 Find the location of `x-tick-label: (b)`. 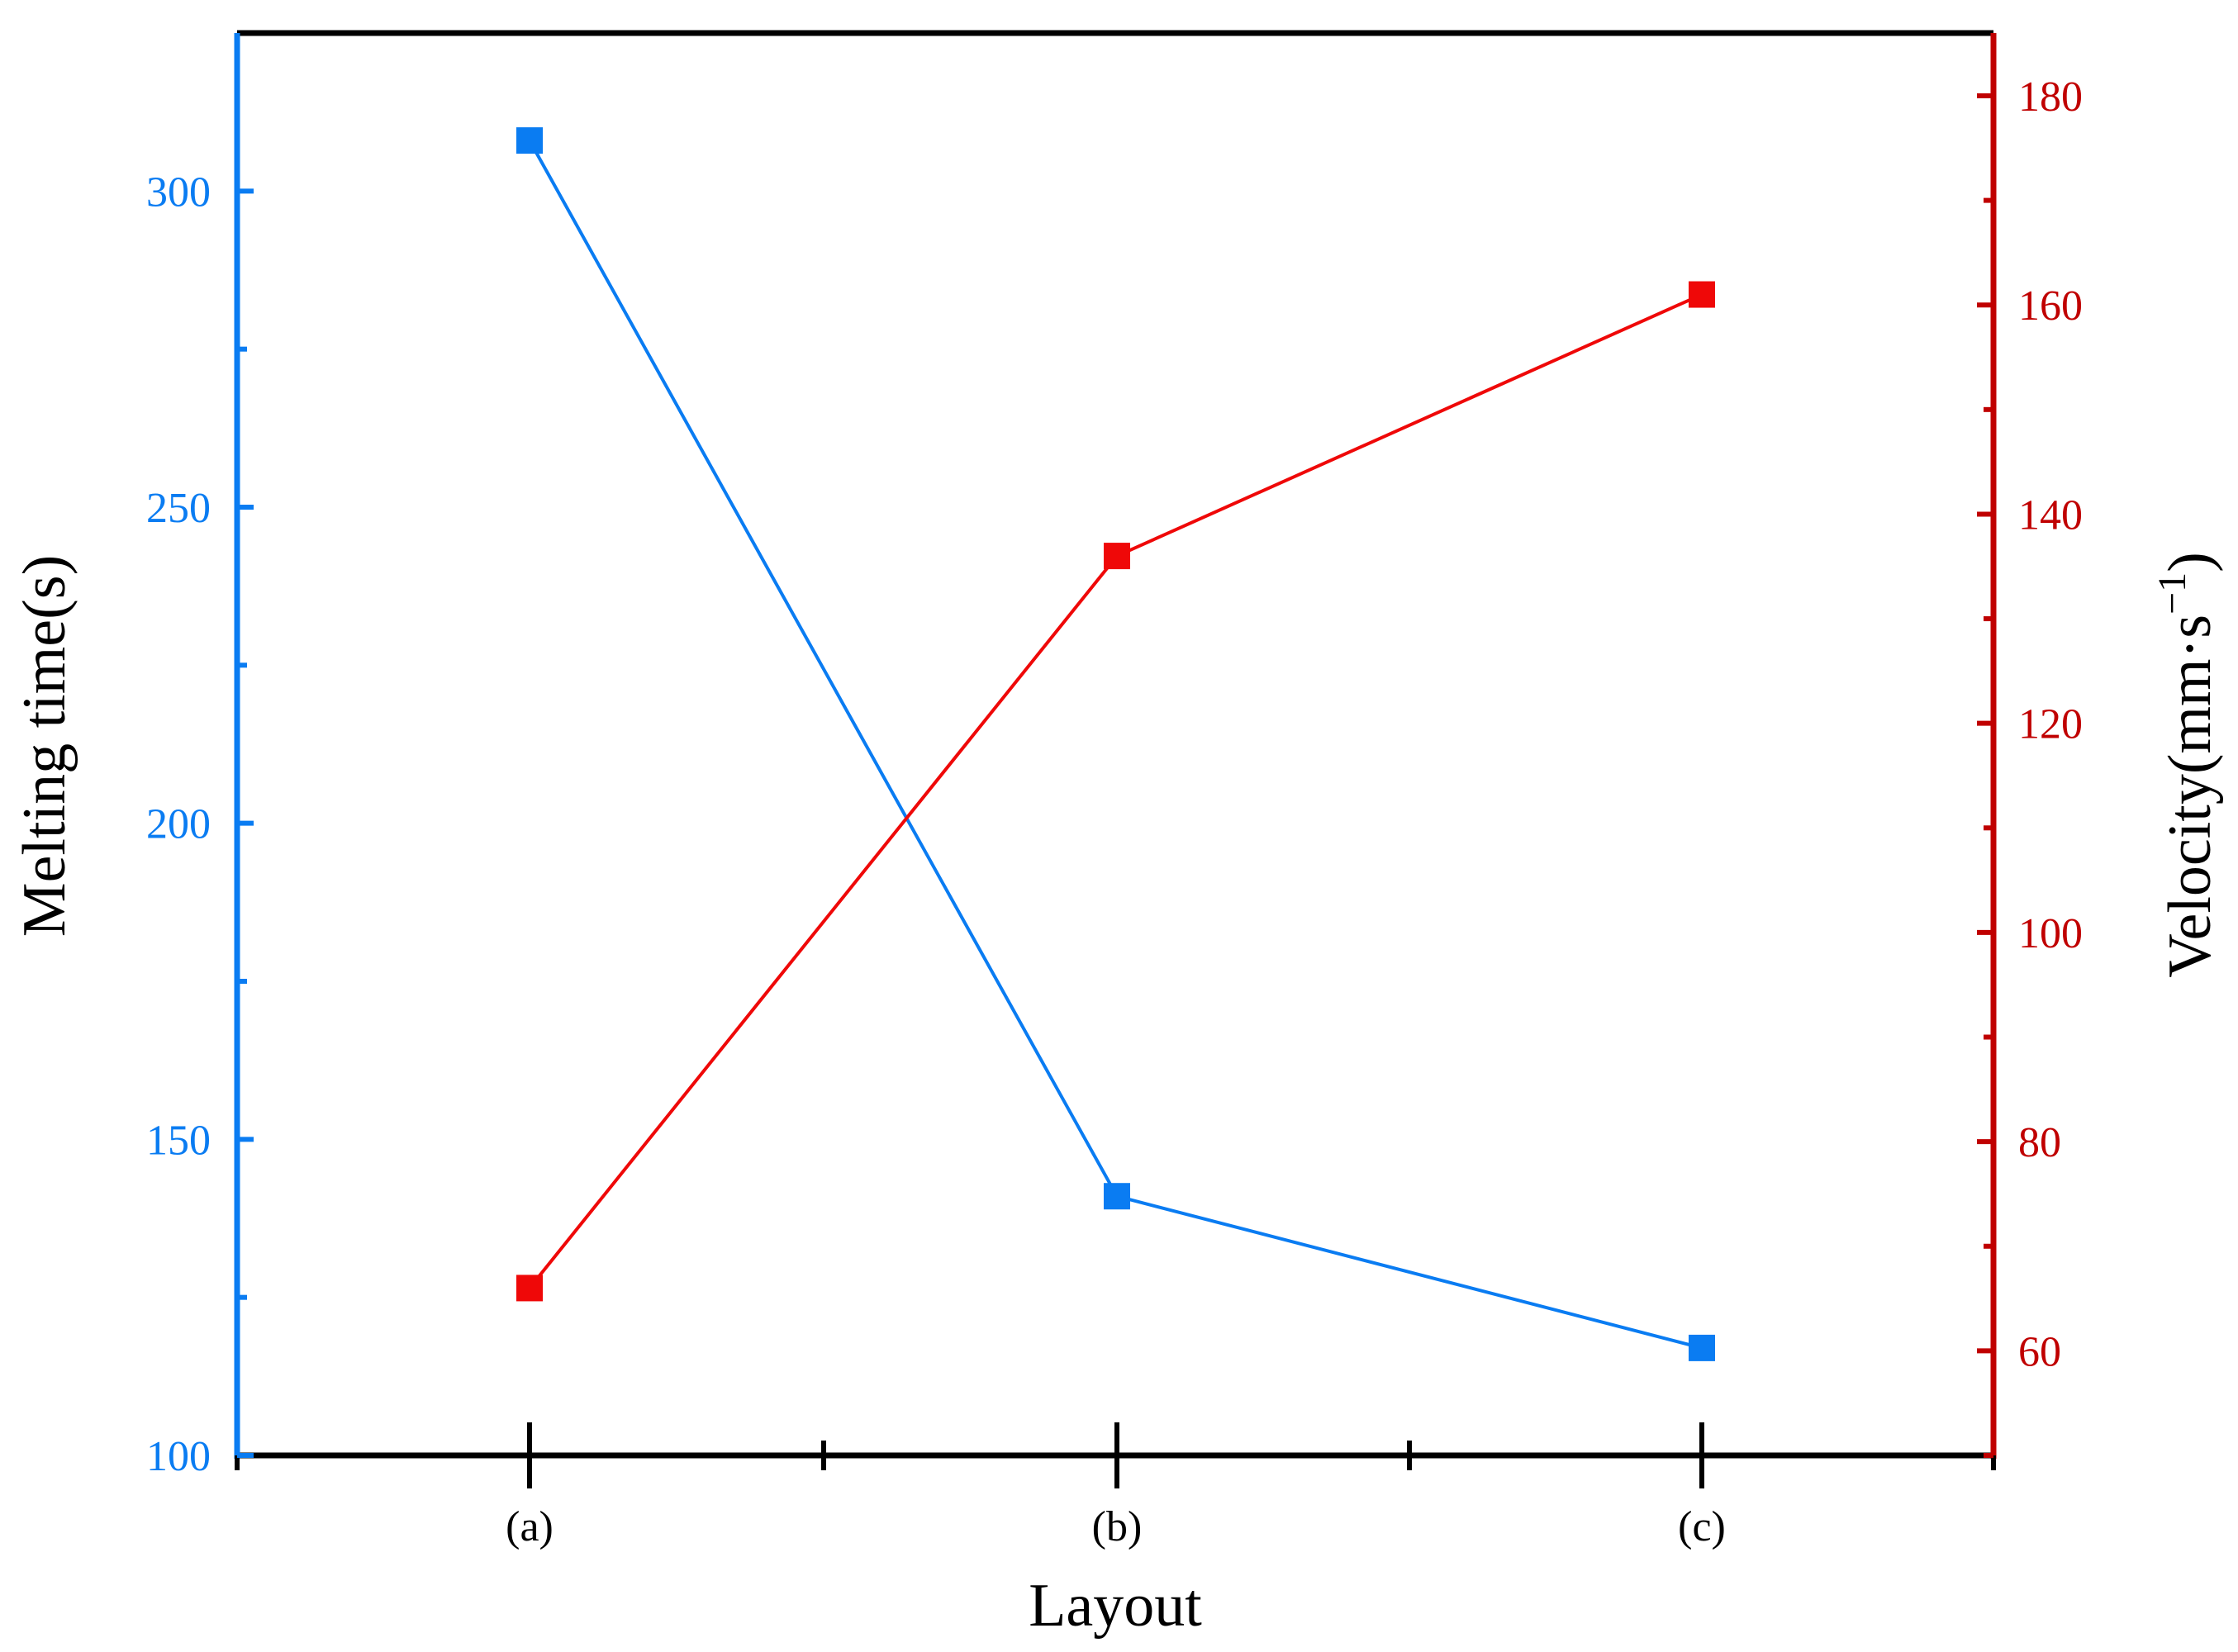

x-tick-label: (b) is located at coordinates (1117, 1526).